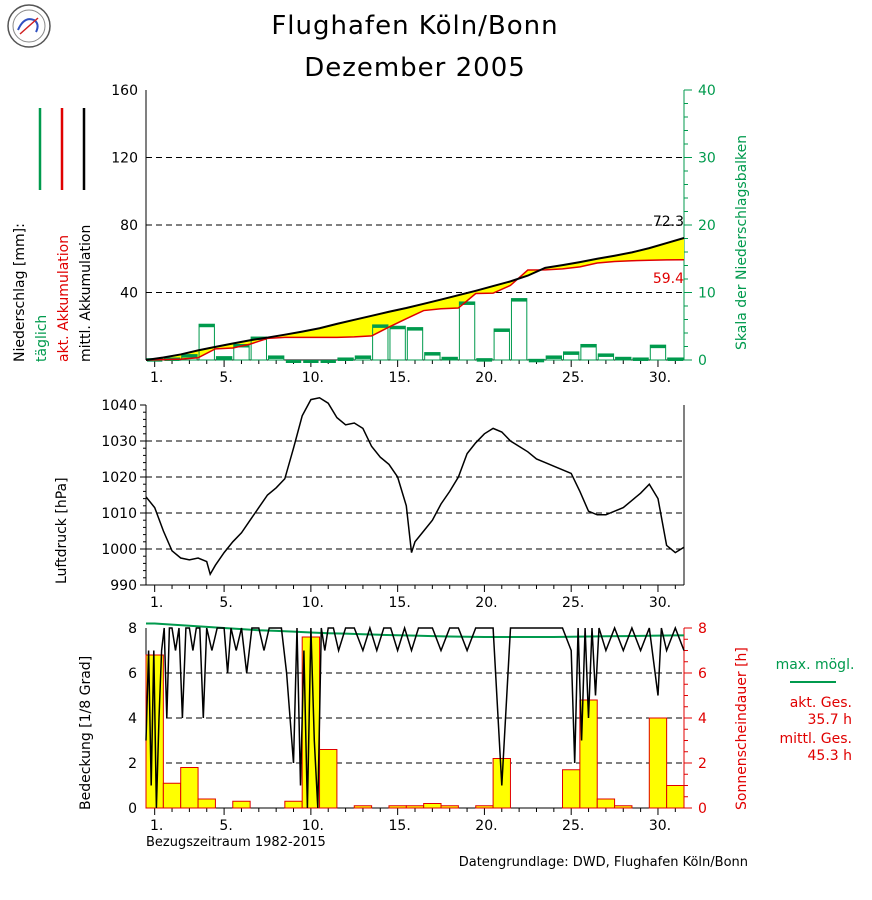  Describe the element at coordinates (123, 586) in the screenshot. I see `y-tick-label: 990` at that location.